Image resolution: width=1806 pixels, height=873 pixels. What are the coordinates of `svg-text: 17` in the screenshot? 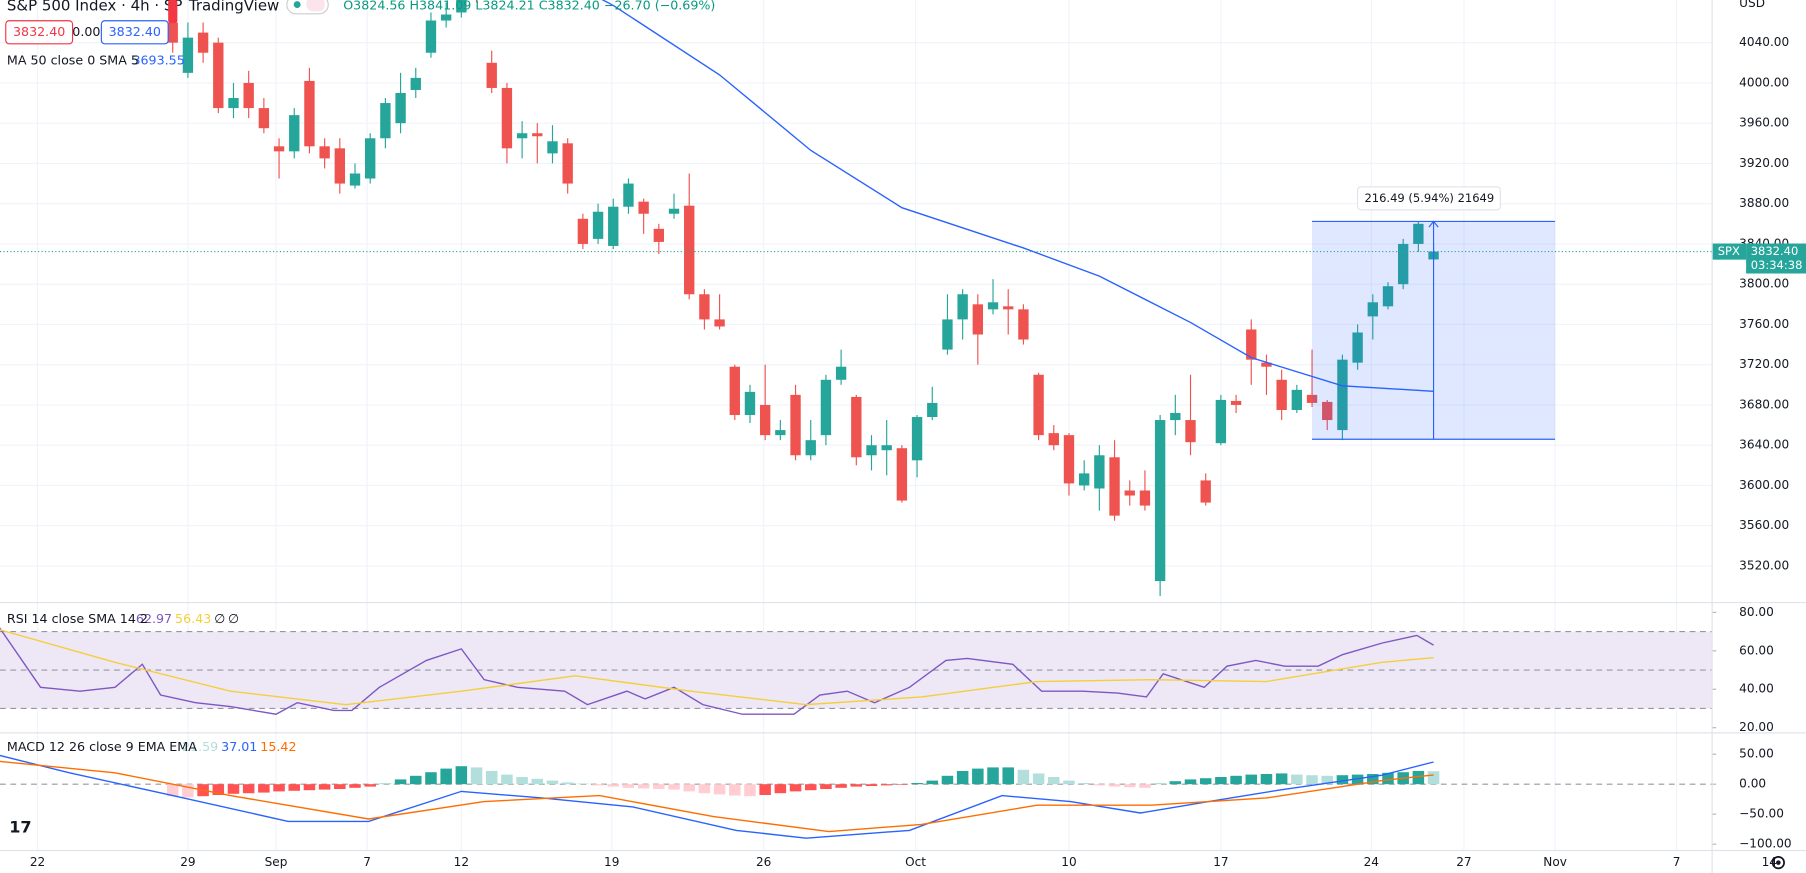 It's located at (20, 827).